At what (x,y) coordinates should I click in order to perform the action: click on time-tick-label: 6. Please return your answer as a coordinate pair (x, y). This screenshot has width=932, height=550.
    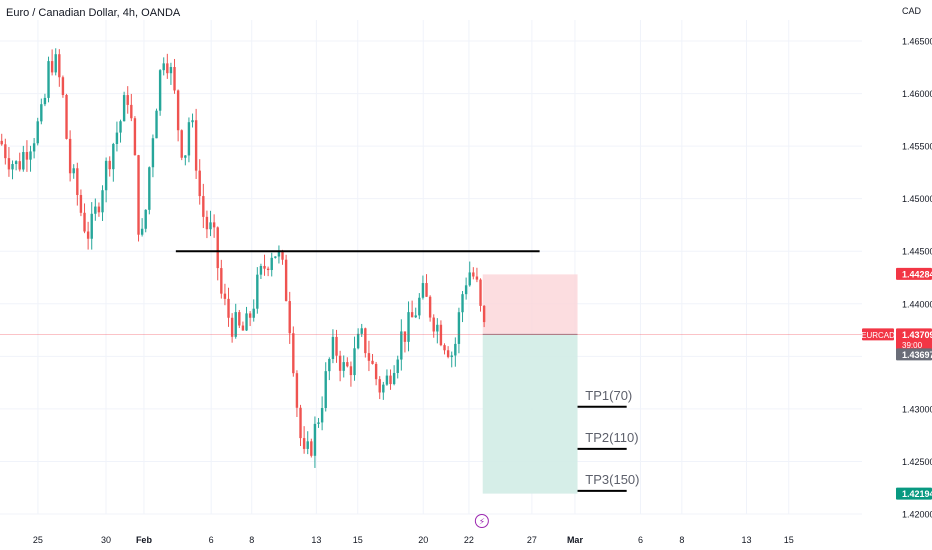
    Looking at the image, I should click on (211, 540).